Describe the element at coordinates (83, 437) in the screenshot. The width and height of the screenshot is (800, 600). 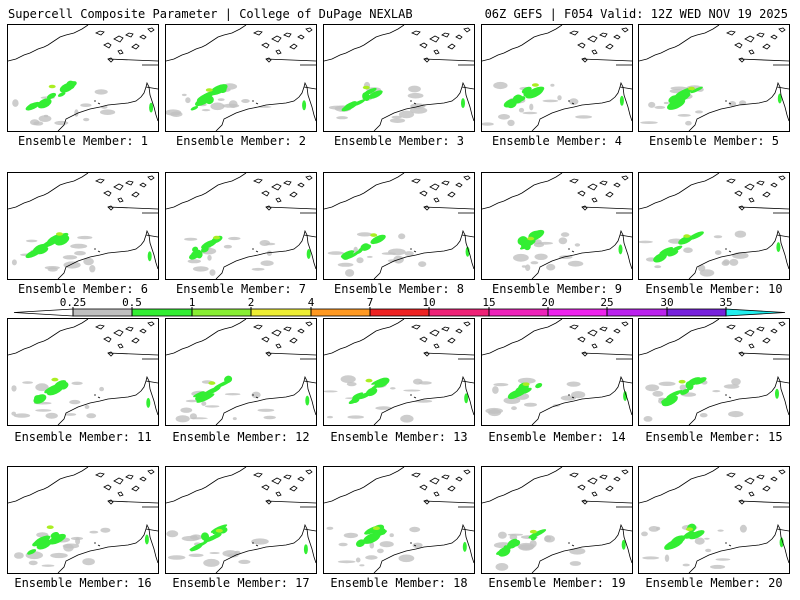
I see `ensemble-member-label: Ensemble Member: 11` at that location.